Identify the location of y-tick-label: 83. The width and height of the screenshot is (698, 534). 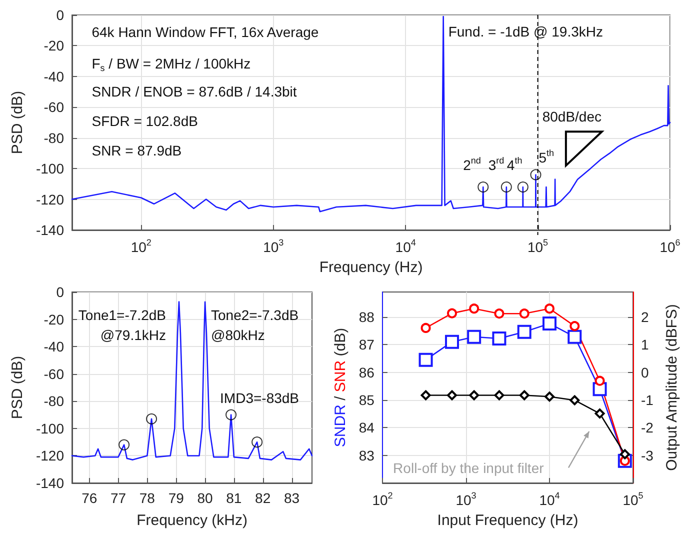
(366, 455).